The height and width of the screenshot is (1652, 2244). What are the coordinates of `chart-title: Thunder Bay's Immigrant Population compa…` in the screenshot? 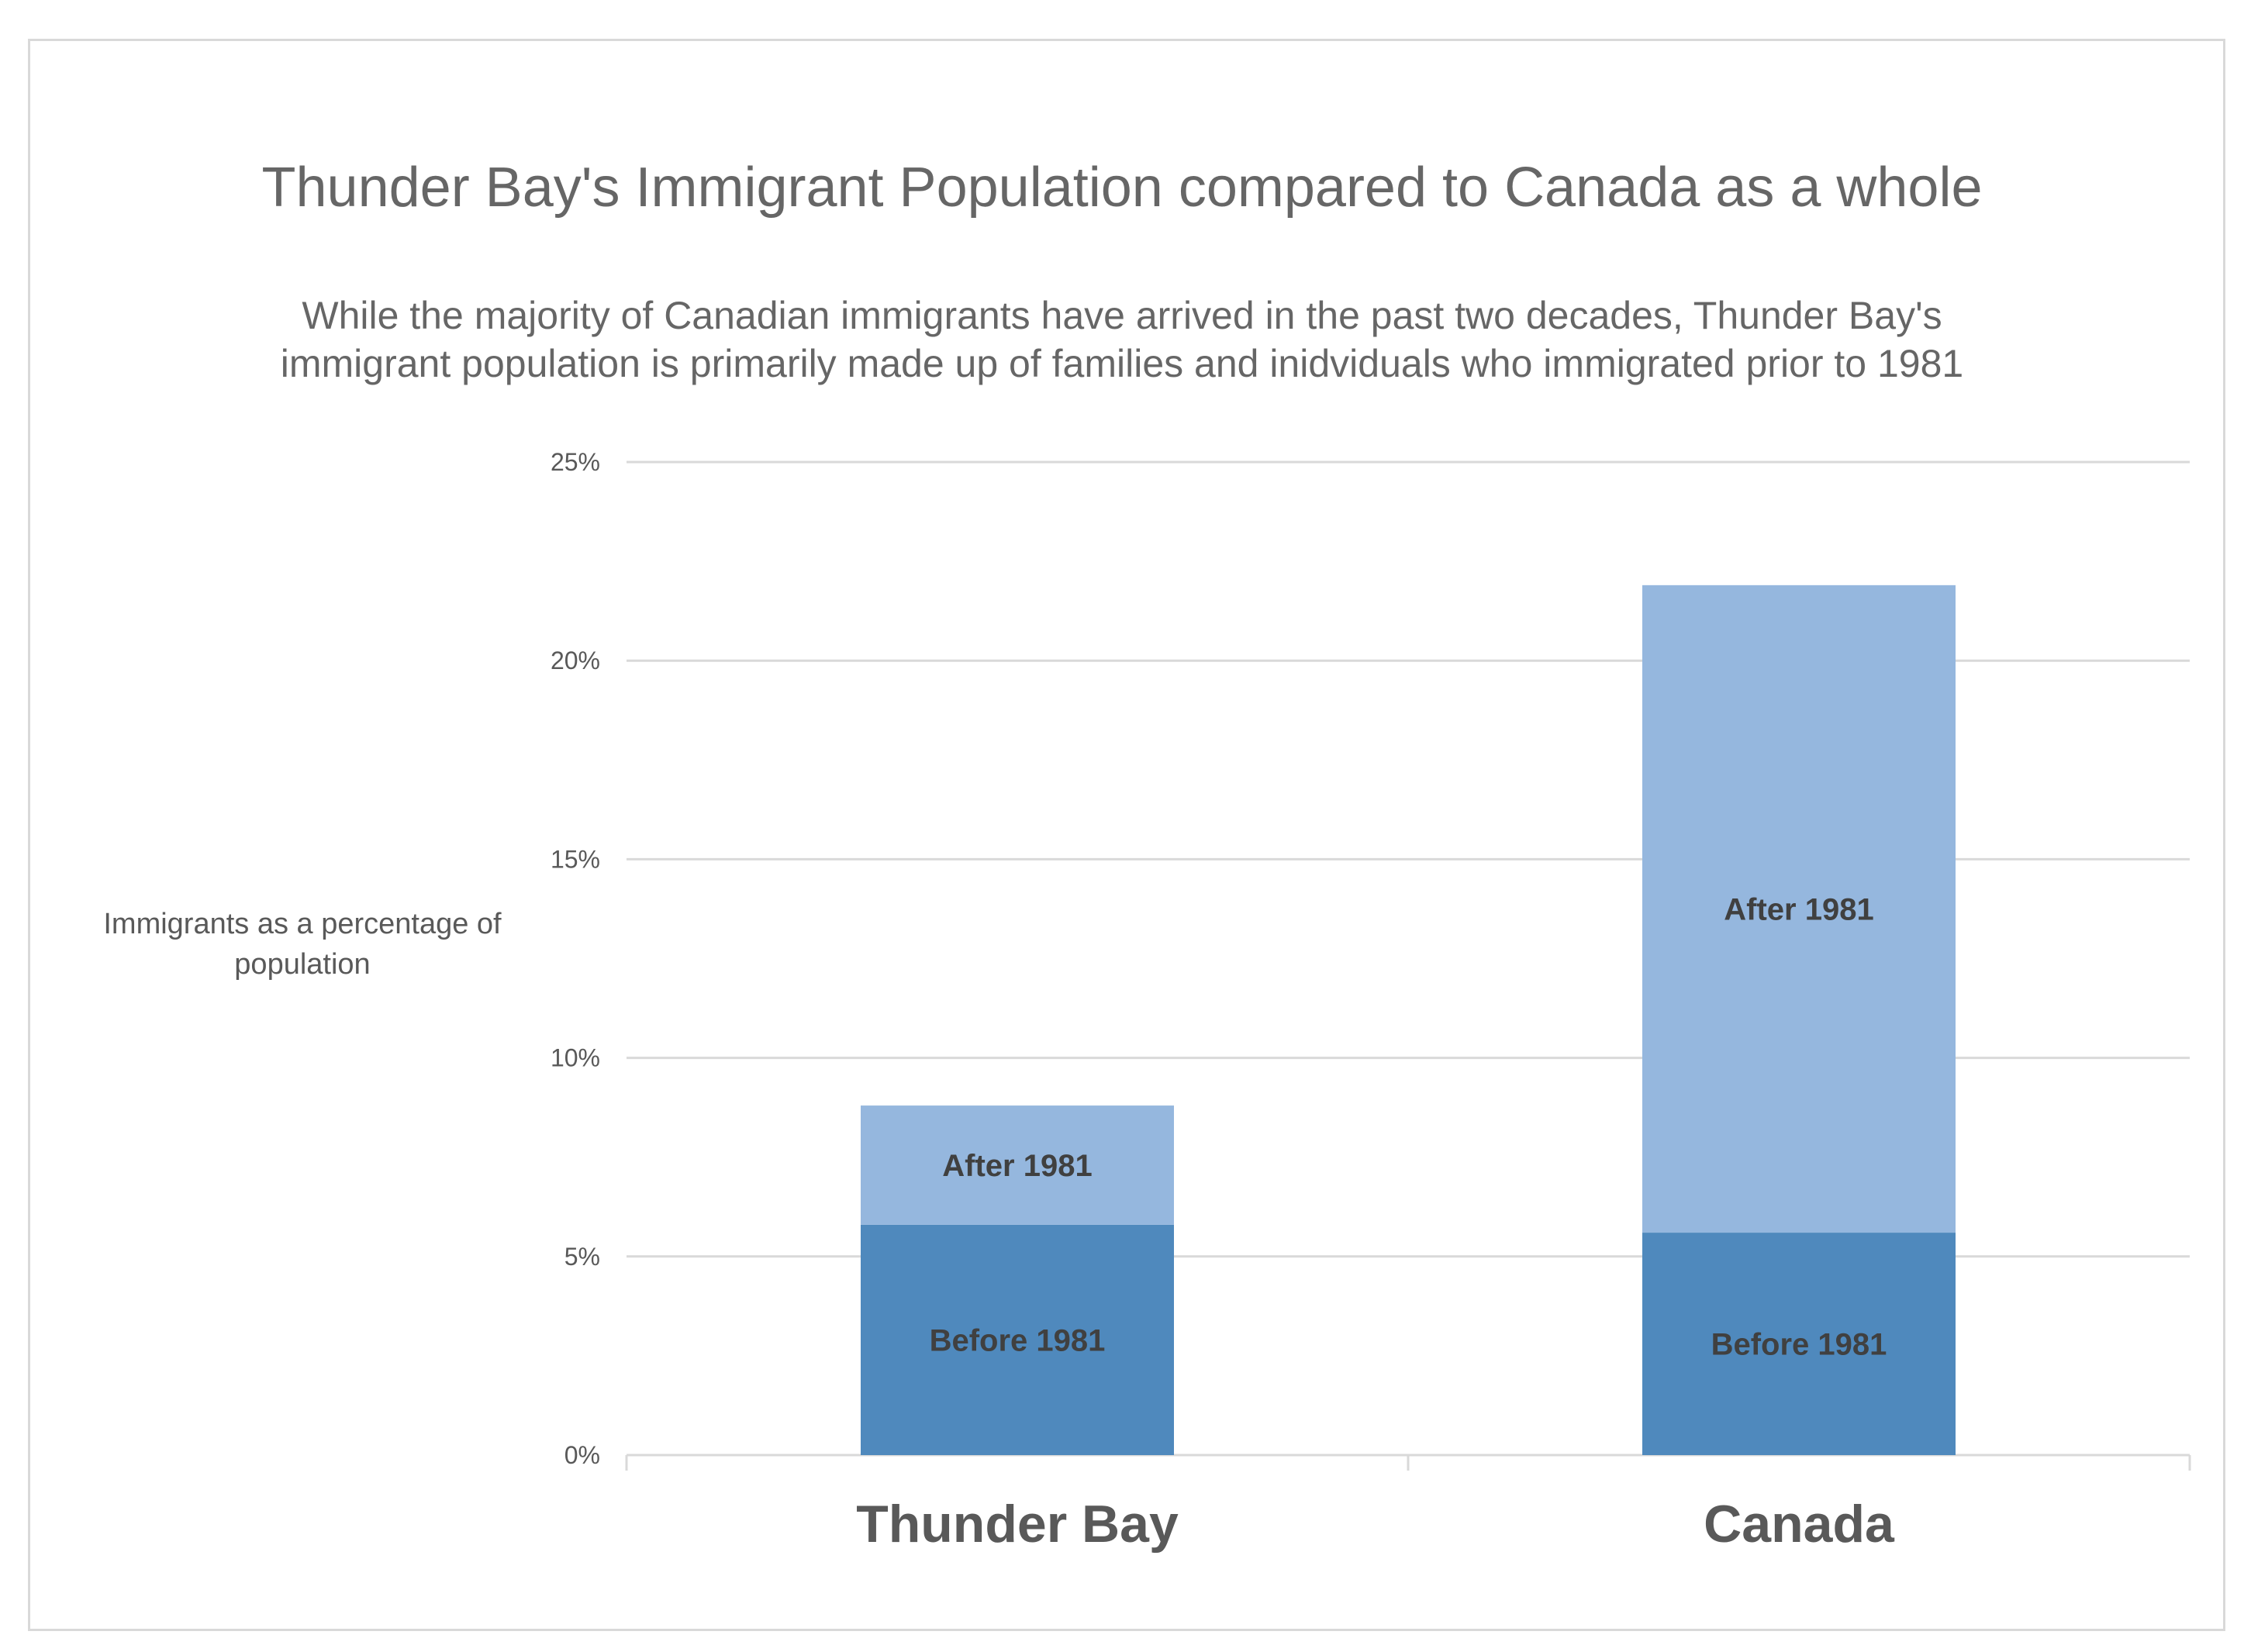 It's located at (1122, 188).